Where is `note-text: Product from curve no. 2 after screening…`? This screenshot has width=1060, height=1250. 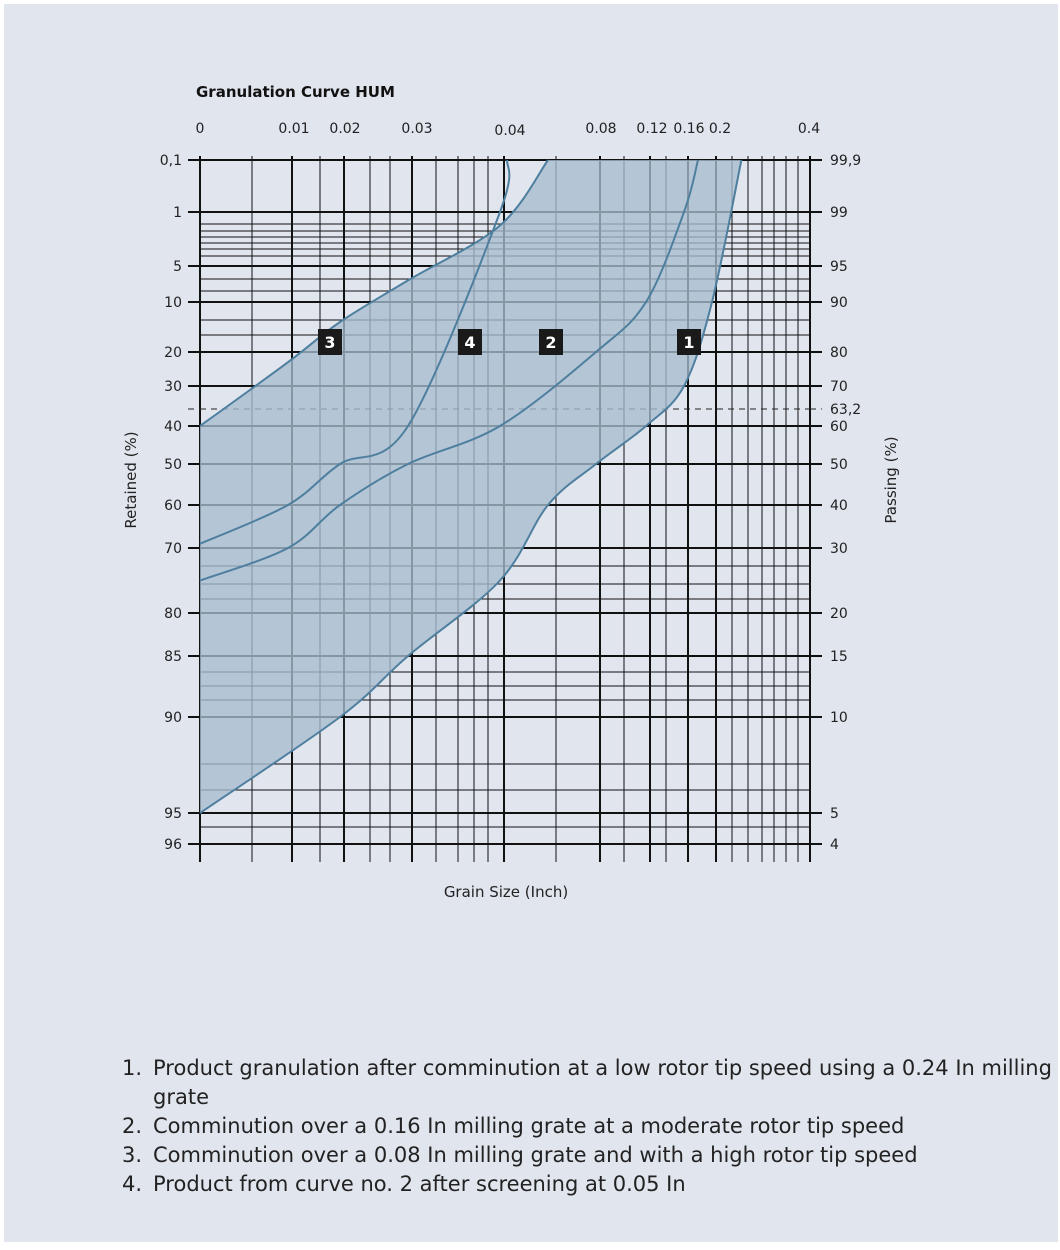
note-text: Product from curve no. 2 after screening… is located at coordinates (419, 1184).